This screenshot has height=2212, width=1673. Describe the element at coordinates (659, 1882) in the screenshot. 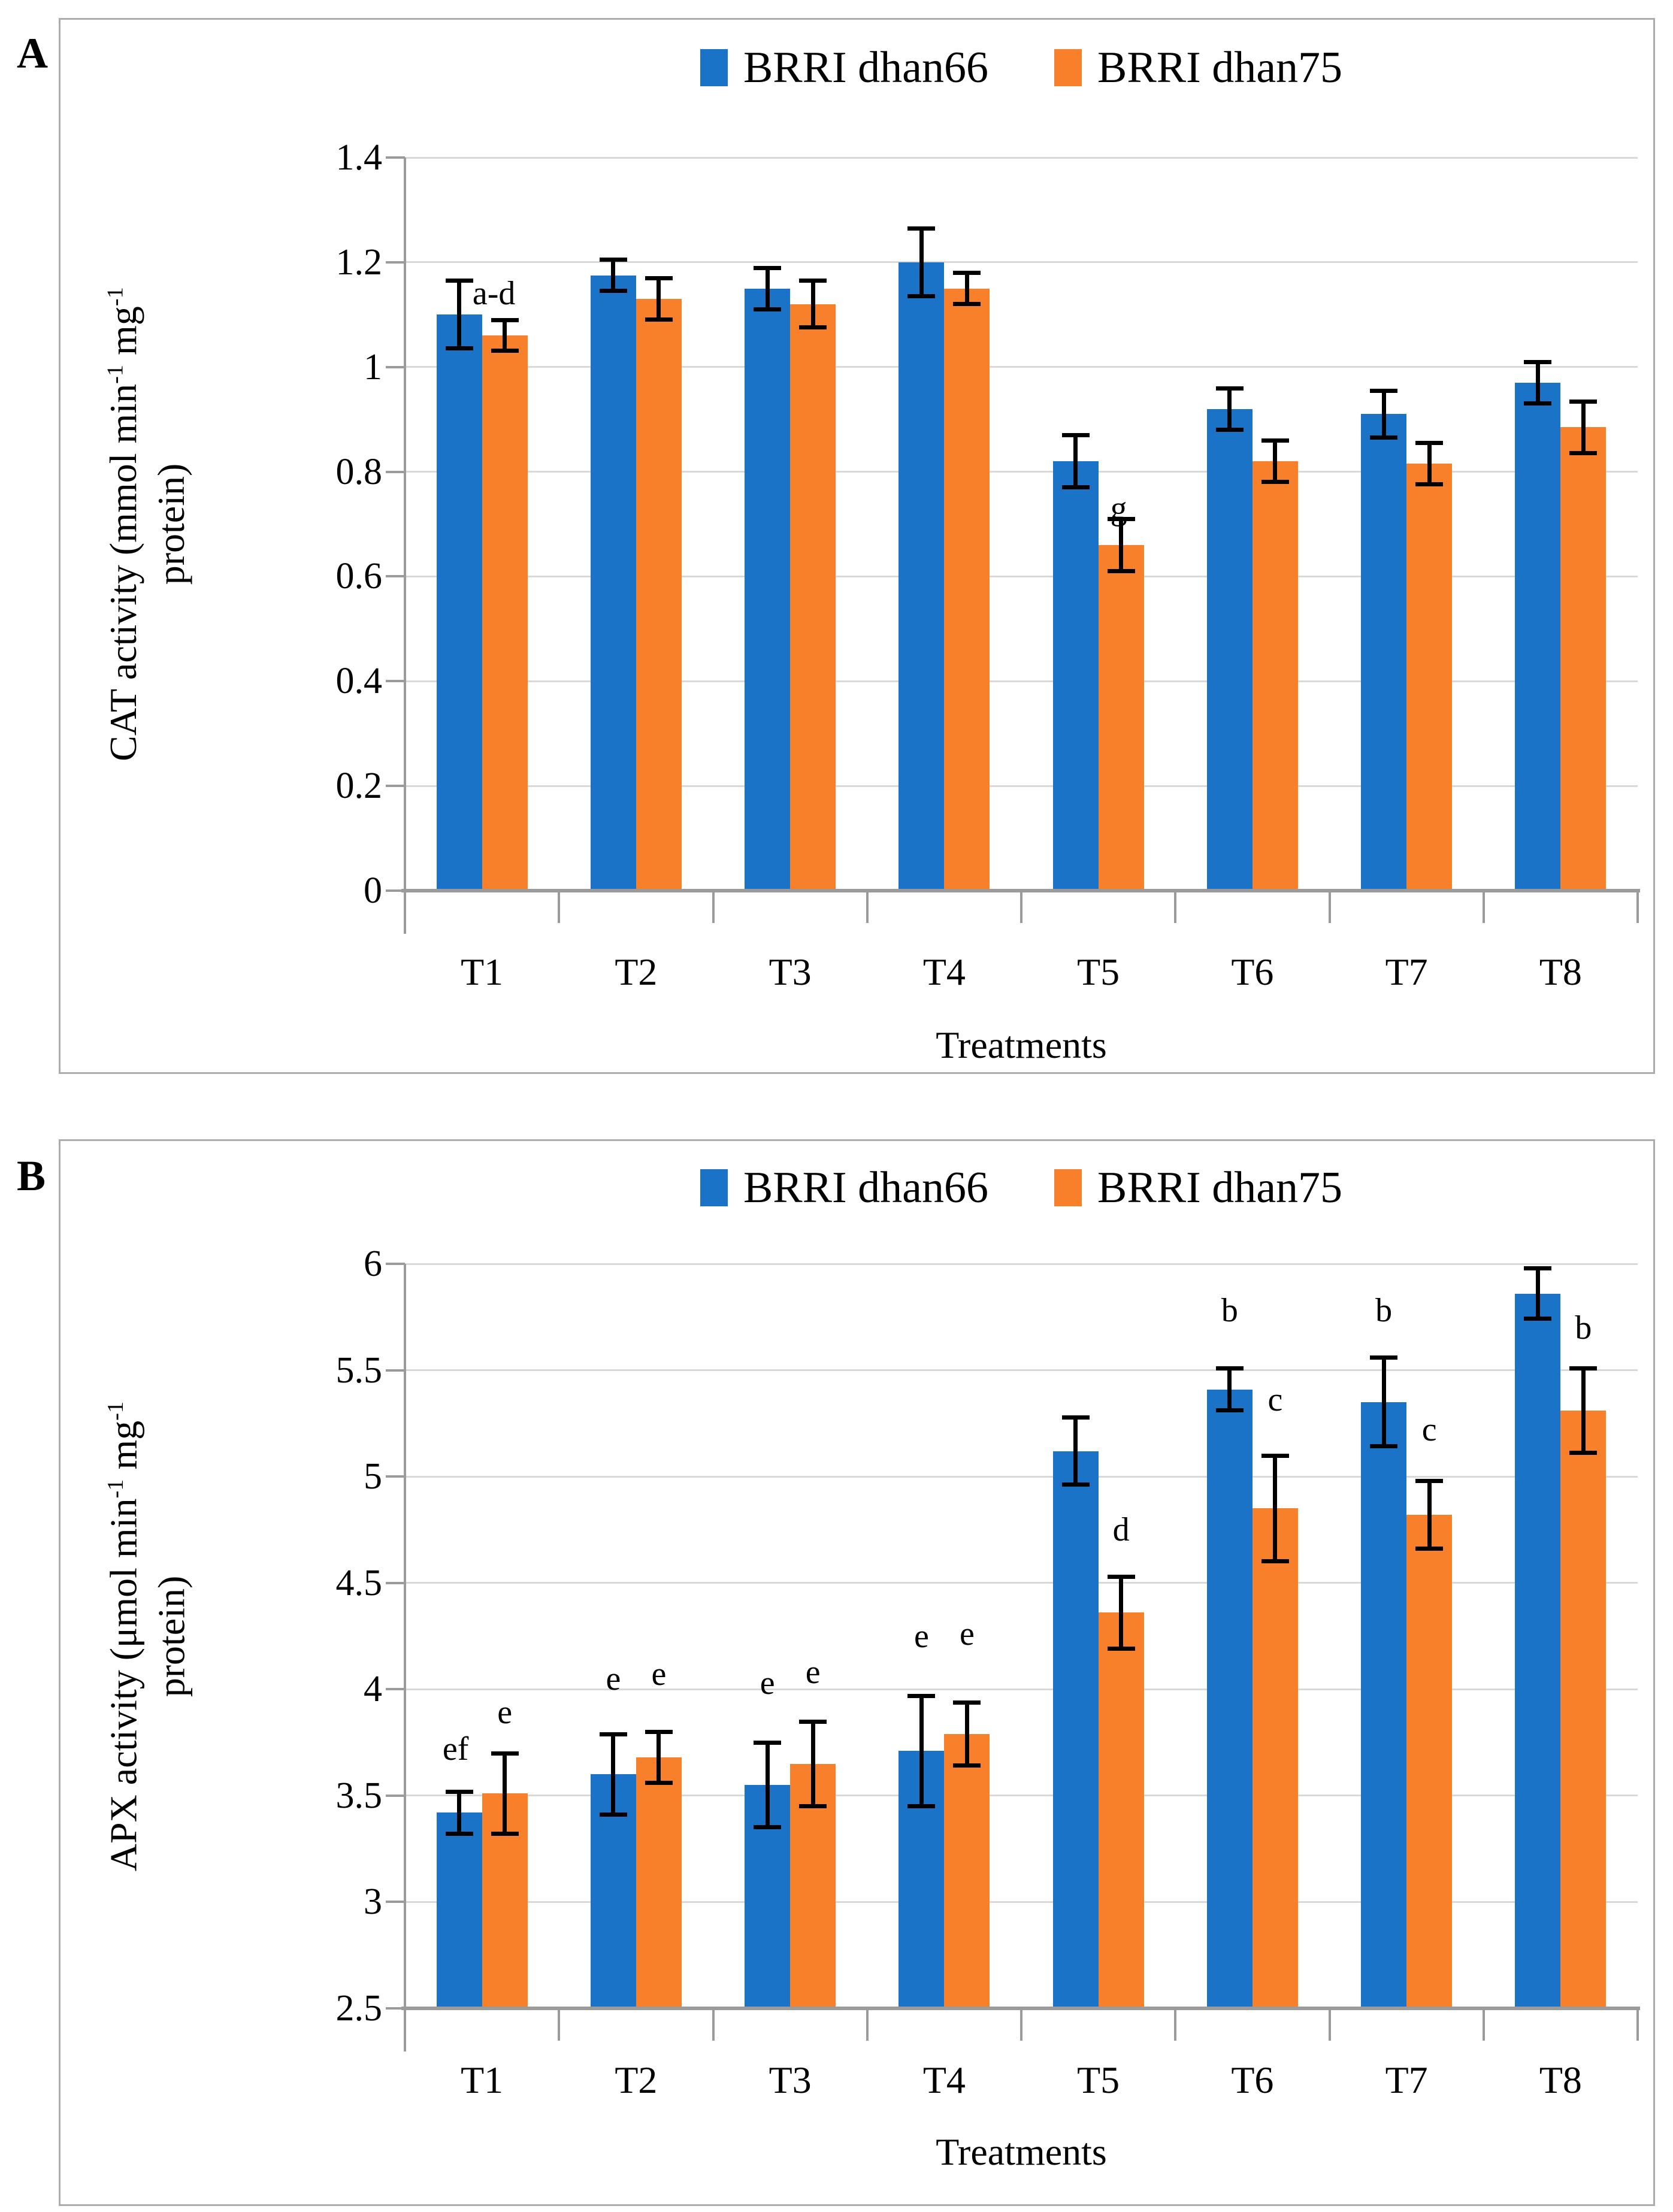

I see `bar-brri-dhan75-t2` at that location.